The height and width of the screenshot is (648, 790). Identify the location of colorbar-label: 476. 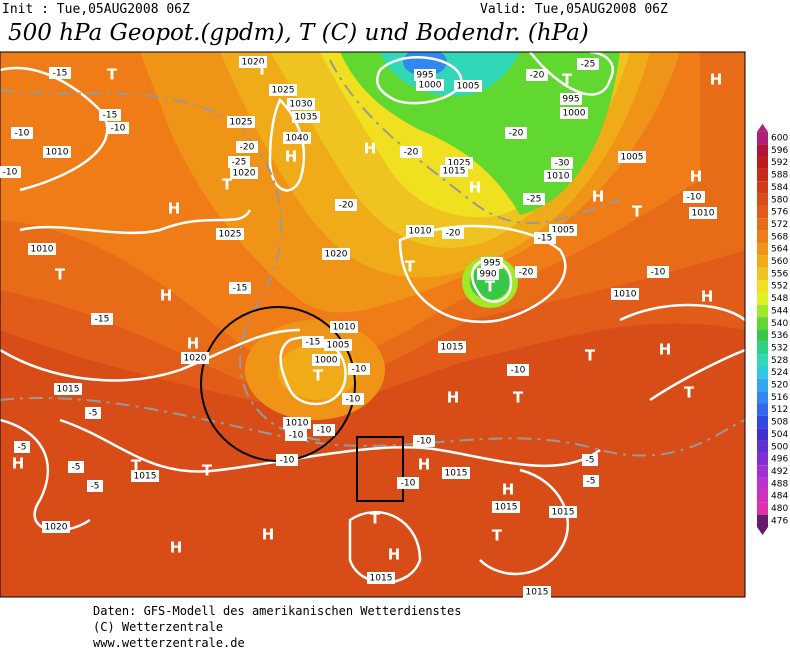
(779, 521).